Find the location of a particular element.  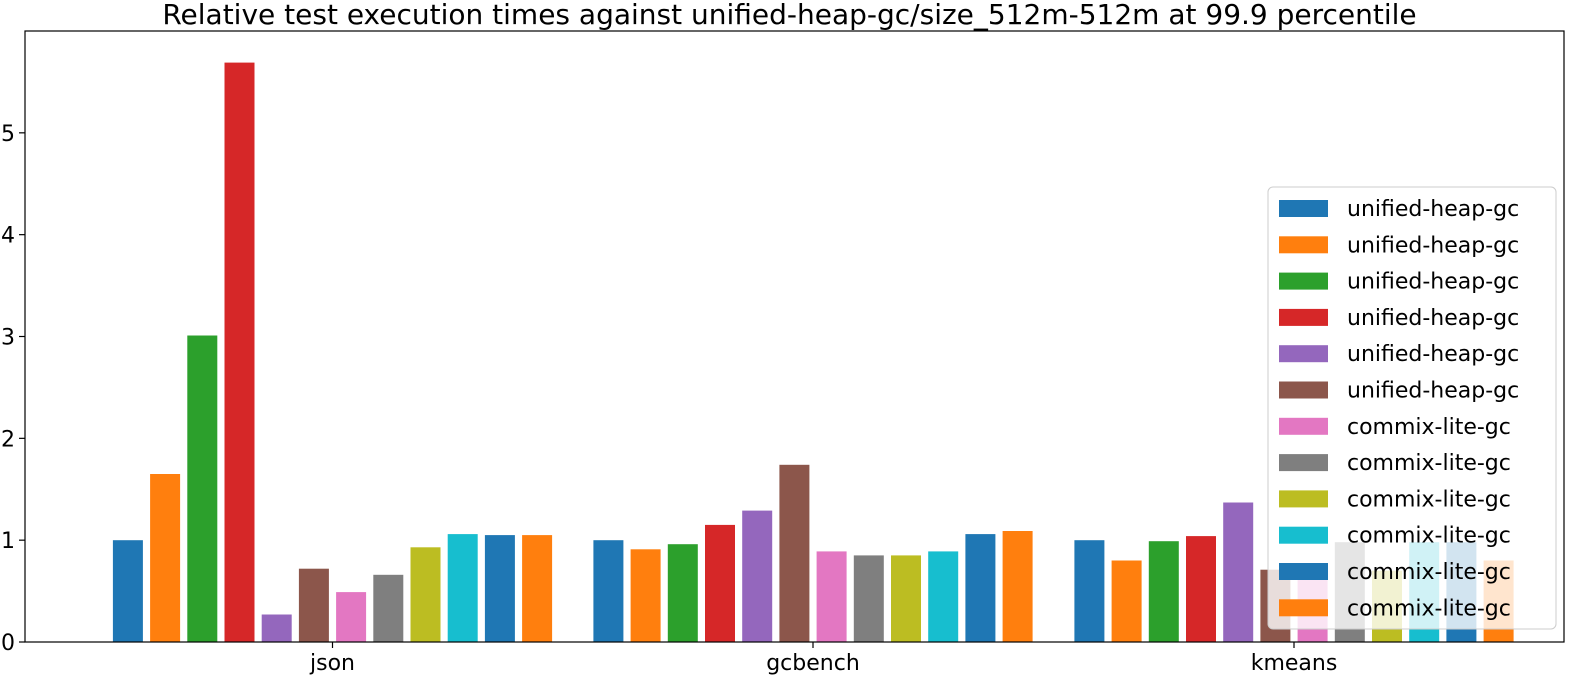

x-tick-label-kmeans: kmeans is located at coordinates (1294, 663).